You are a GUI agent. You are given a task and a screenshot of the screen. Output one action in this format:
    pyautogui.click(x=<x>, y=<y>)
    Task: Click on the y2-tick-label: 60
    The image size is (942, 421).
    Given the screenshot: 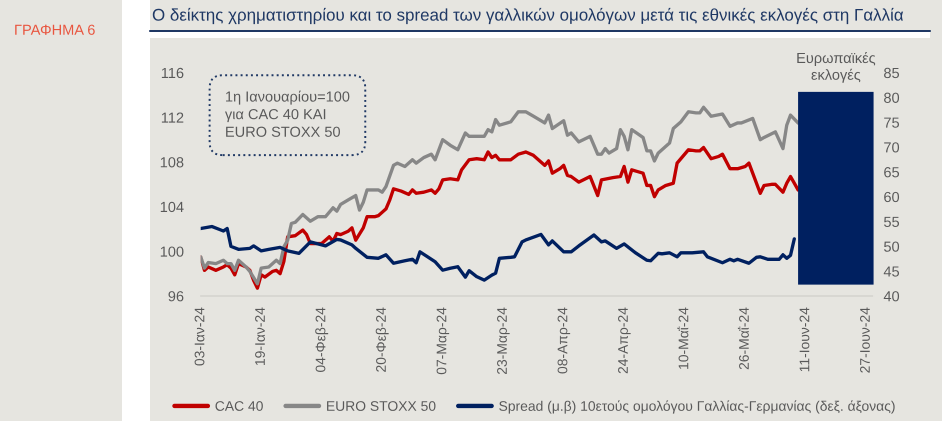 What is the action you would take?
    pyautogui.click(x=892, y=197)
    